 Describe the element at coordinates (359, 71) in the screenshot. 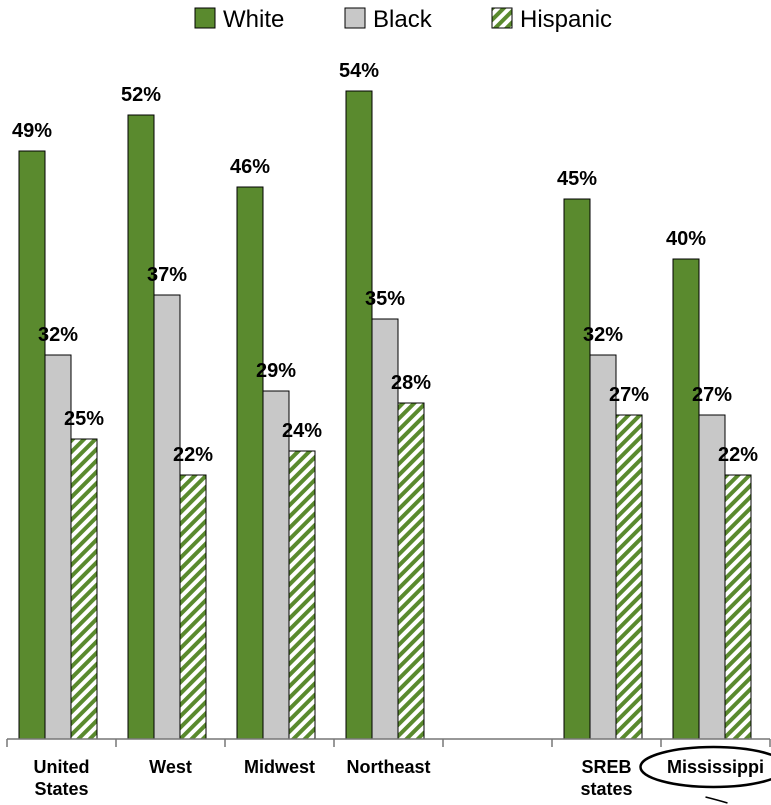

I see `value-label-white: 54%` at that location.